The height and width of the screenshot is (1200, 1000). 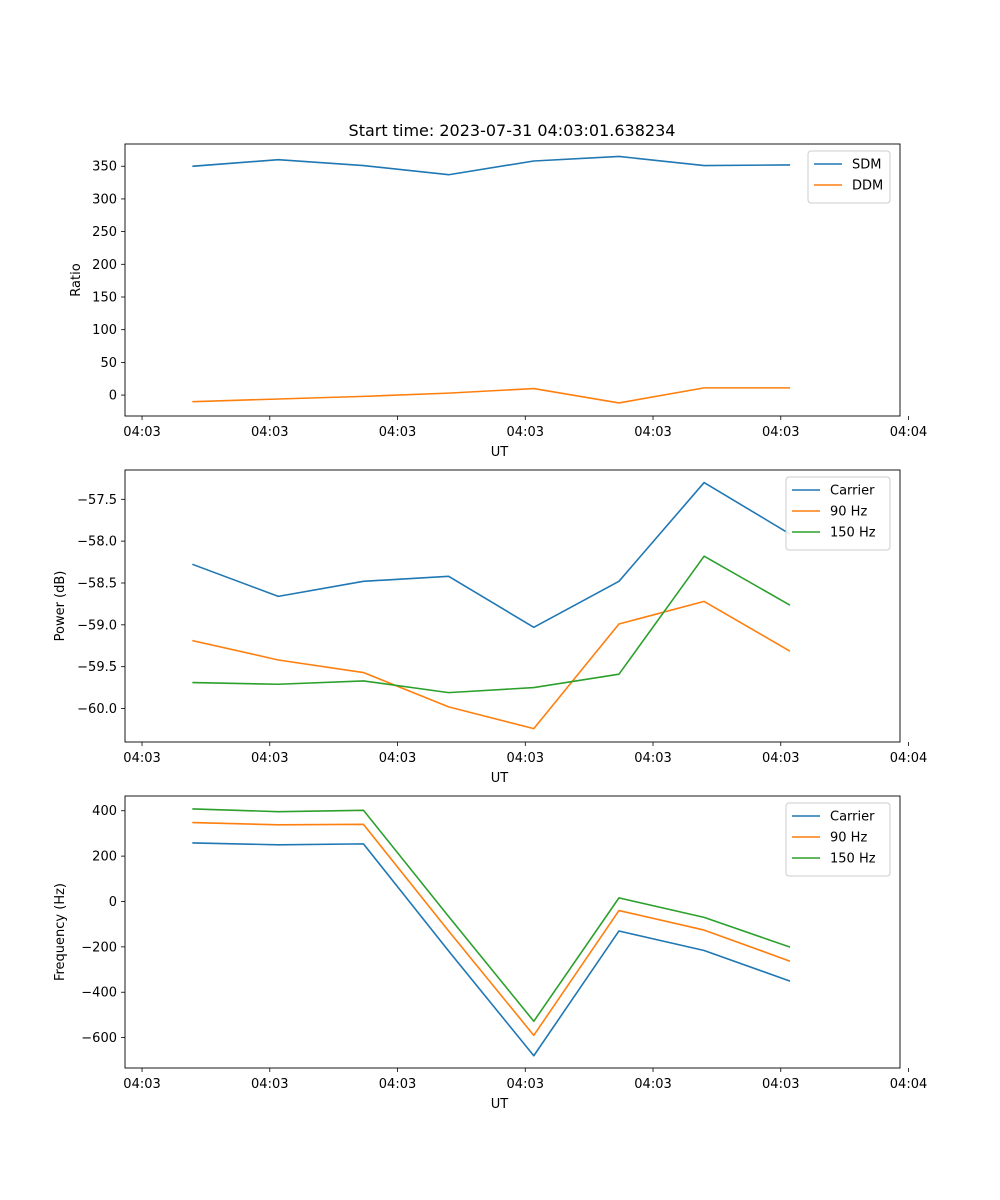 What do you see at coordinates (104, 811) in the screenshot?
I see `y-tick-label: 400` at bounding box center [104, 811].